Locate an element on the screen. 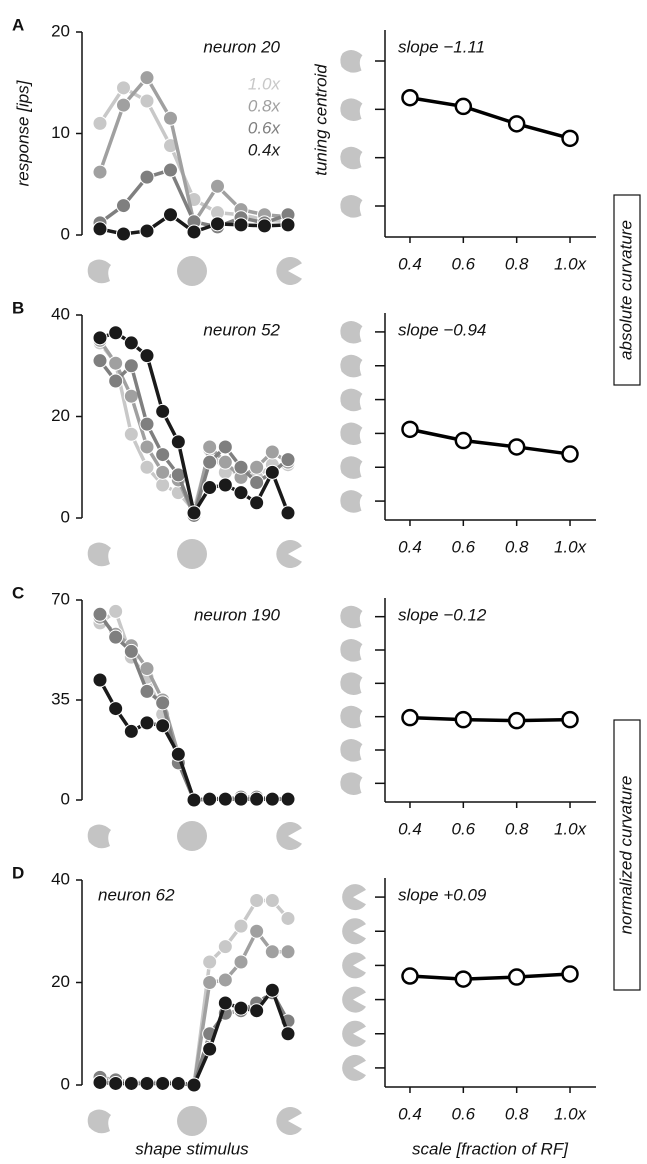 The width and height of the screenshot is (647, 1164). annotation: neuron 20 is located at coordinates (241, 46).